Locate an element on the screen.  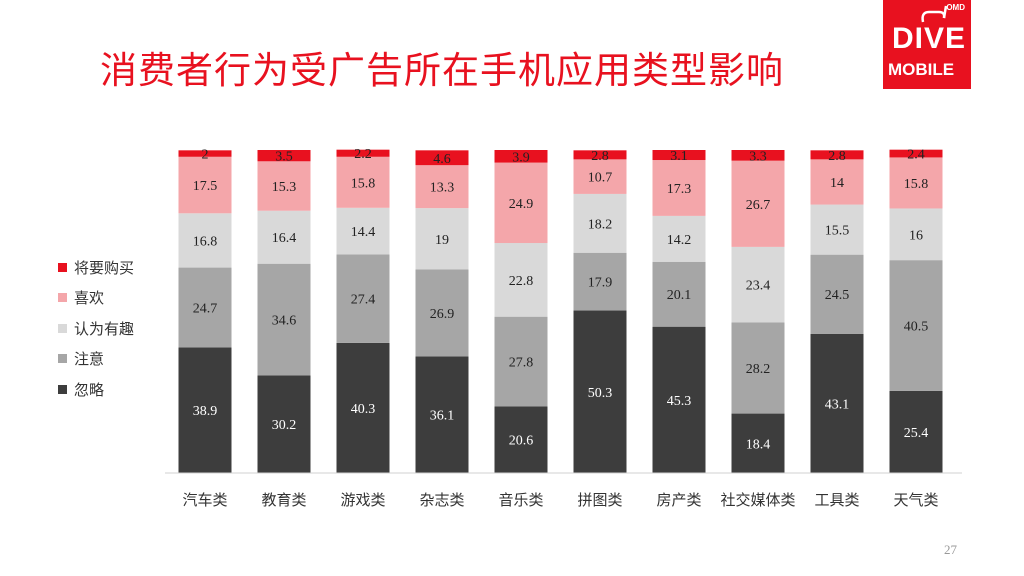
x-tick-label: 天气类 is located at coordinates (915, 500).